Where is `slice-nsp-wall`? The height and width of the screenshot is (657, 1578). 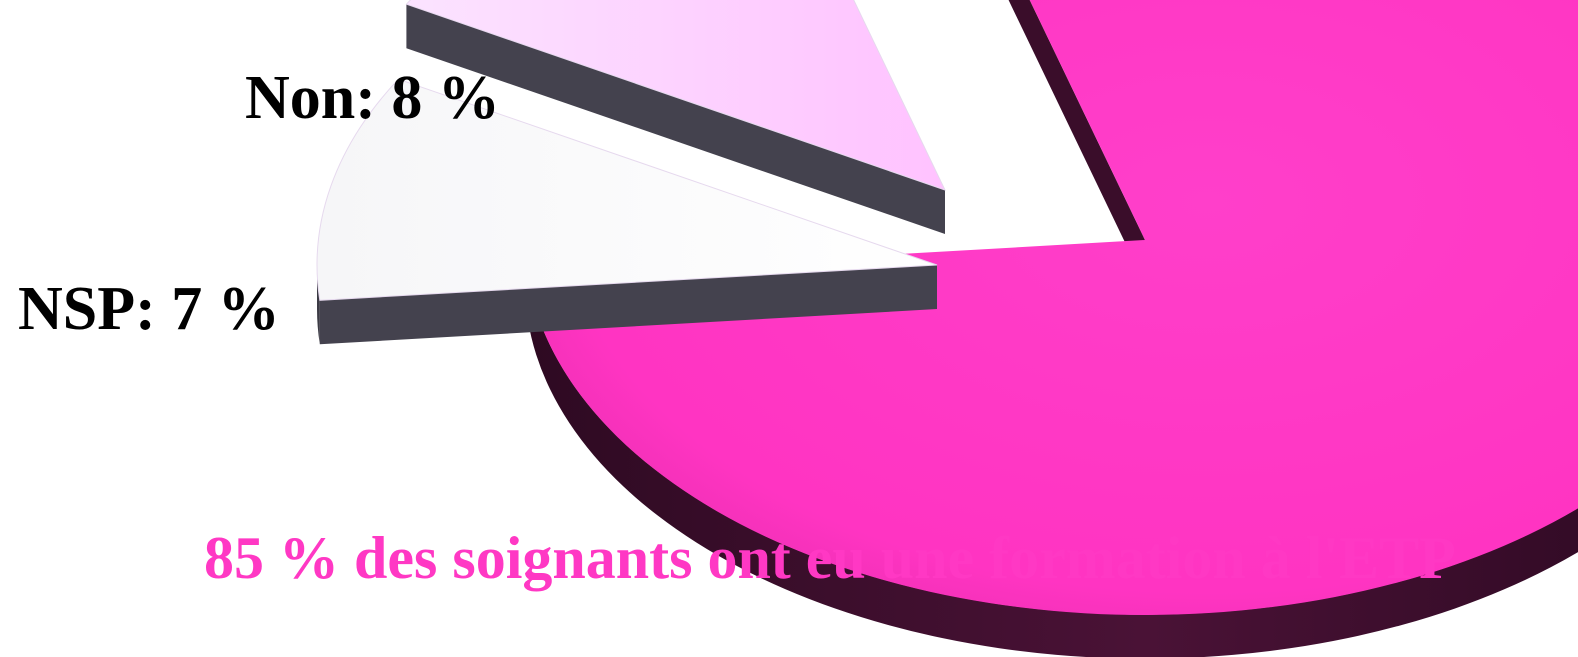
slice-nsp-wall is located at coordinates (628, 305).